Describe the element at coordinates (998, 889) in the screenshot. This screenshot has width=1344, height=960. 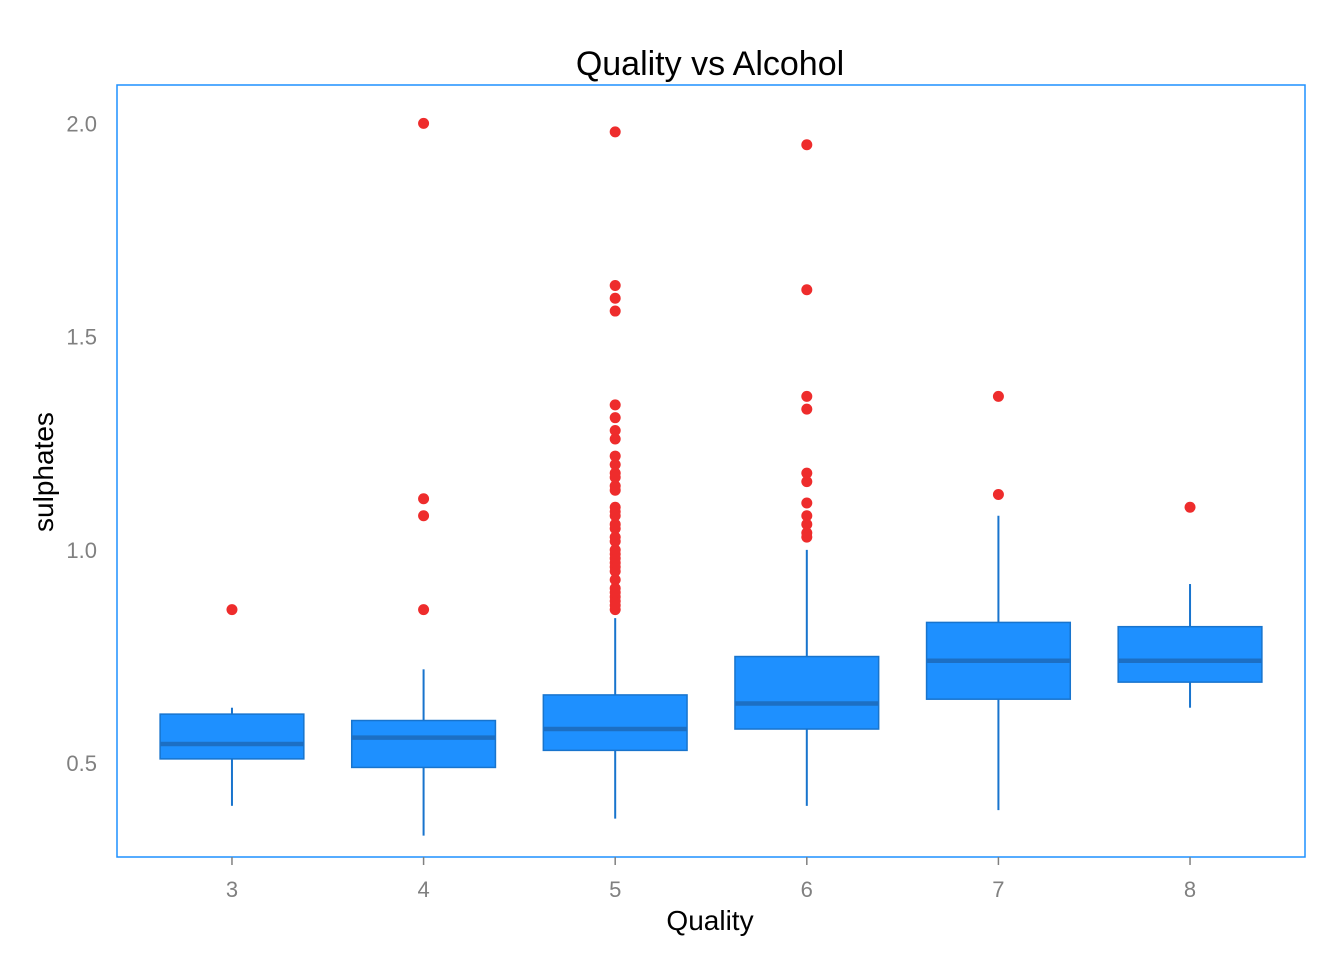
I see `x-tick-label: 7` at that location.